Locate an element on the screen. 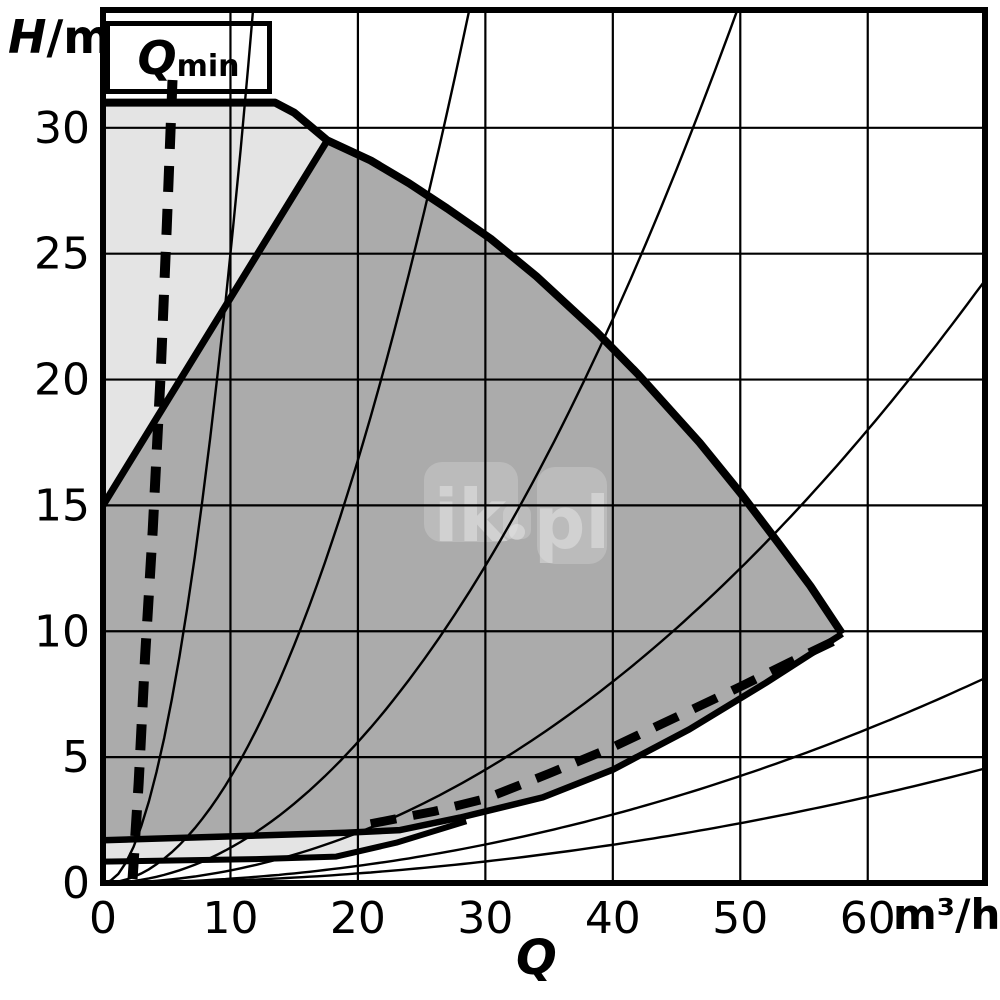 The height and width of the screenshot is (1000, 1000). x-tick-label: 0 is located at coordinates (103, 918).